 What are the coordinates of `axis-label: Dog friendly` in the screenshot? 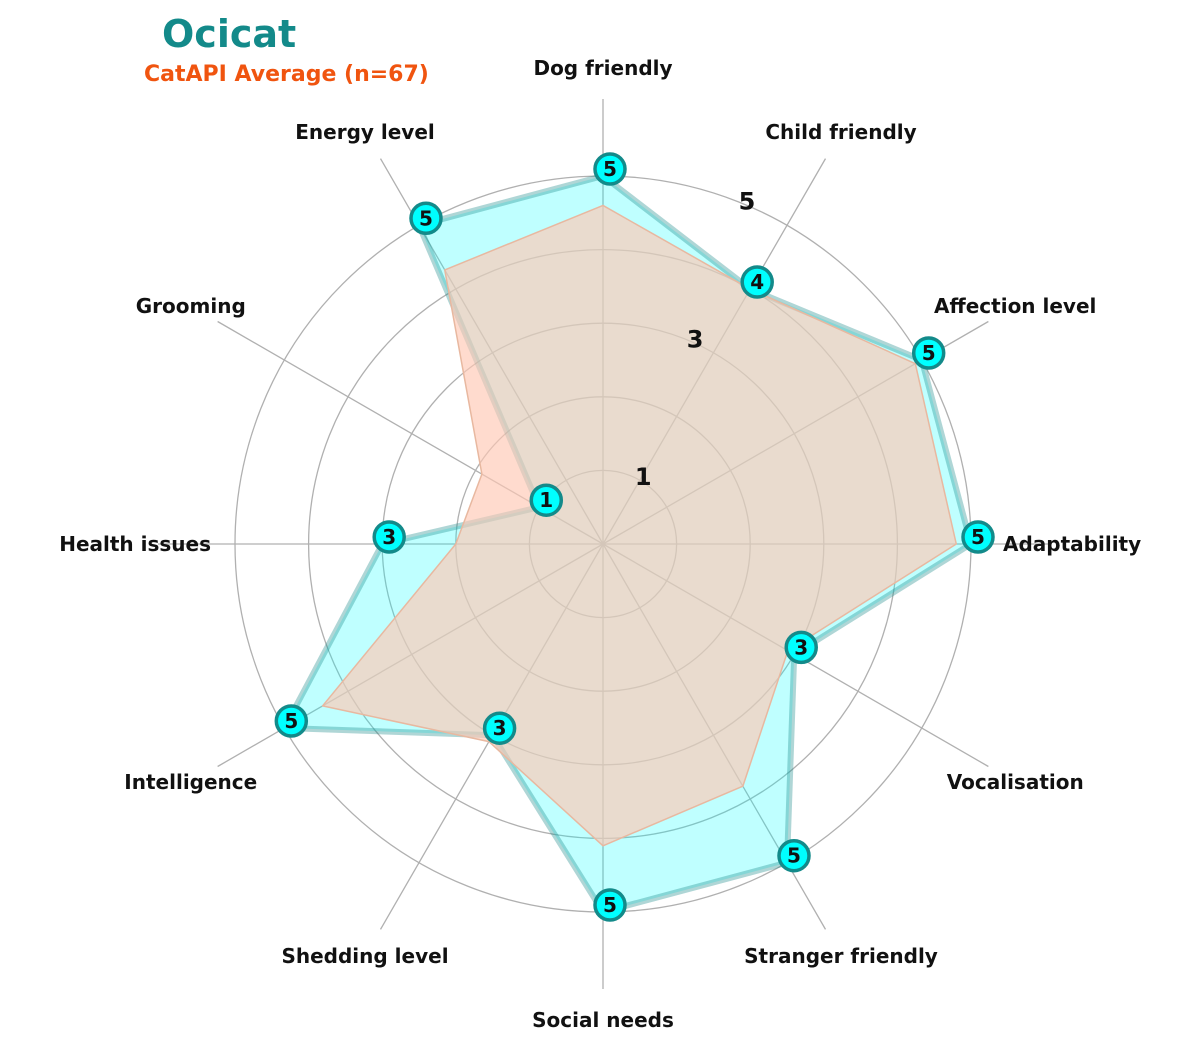 It's located at (602, 68).